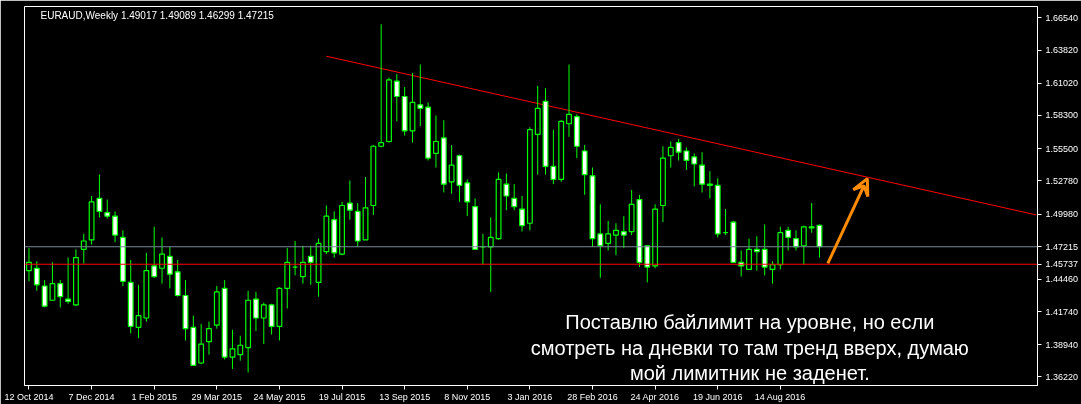 This screenshot has height=404, width=1081. What do you see at coordinates (1062, 148) in the screenshot?
I see `y-tick-label: 1.55500` at bounding box center [1062, 148].